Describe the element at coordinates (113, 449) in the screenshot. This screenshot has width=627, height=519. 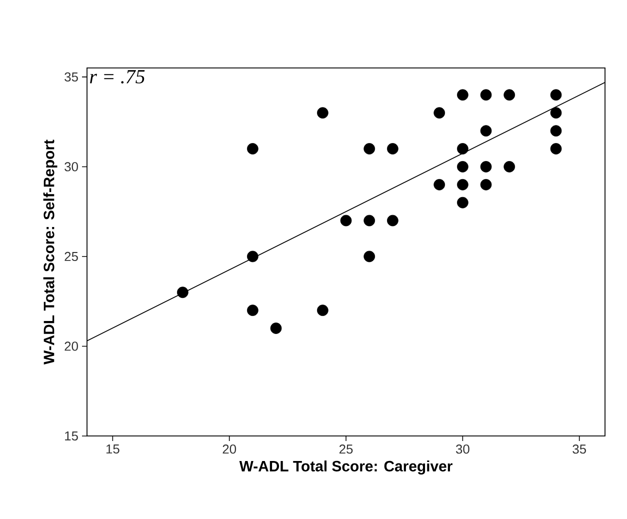
I see `x-tick-label: 15` at that location.